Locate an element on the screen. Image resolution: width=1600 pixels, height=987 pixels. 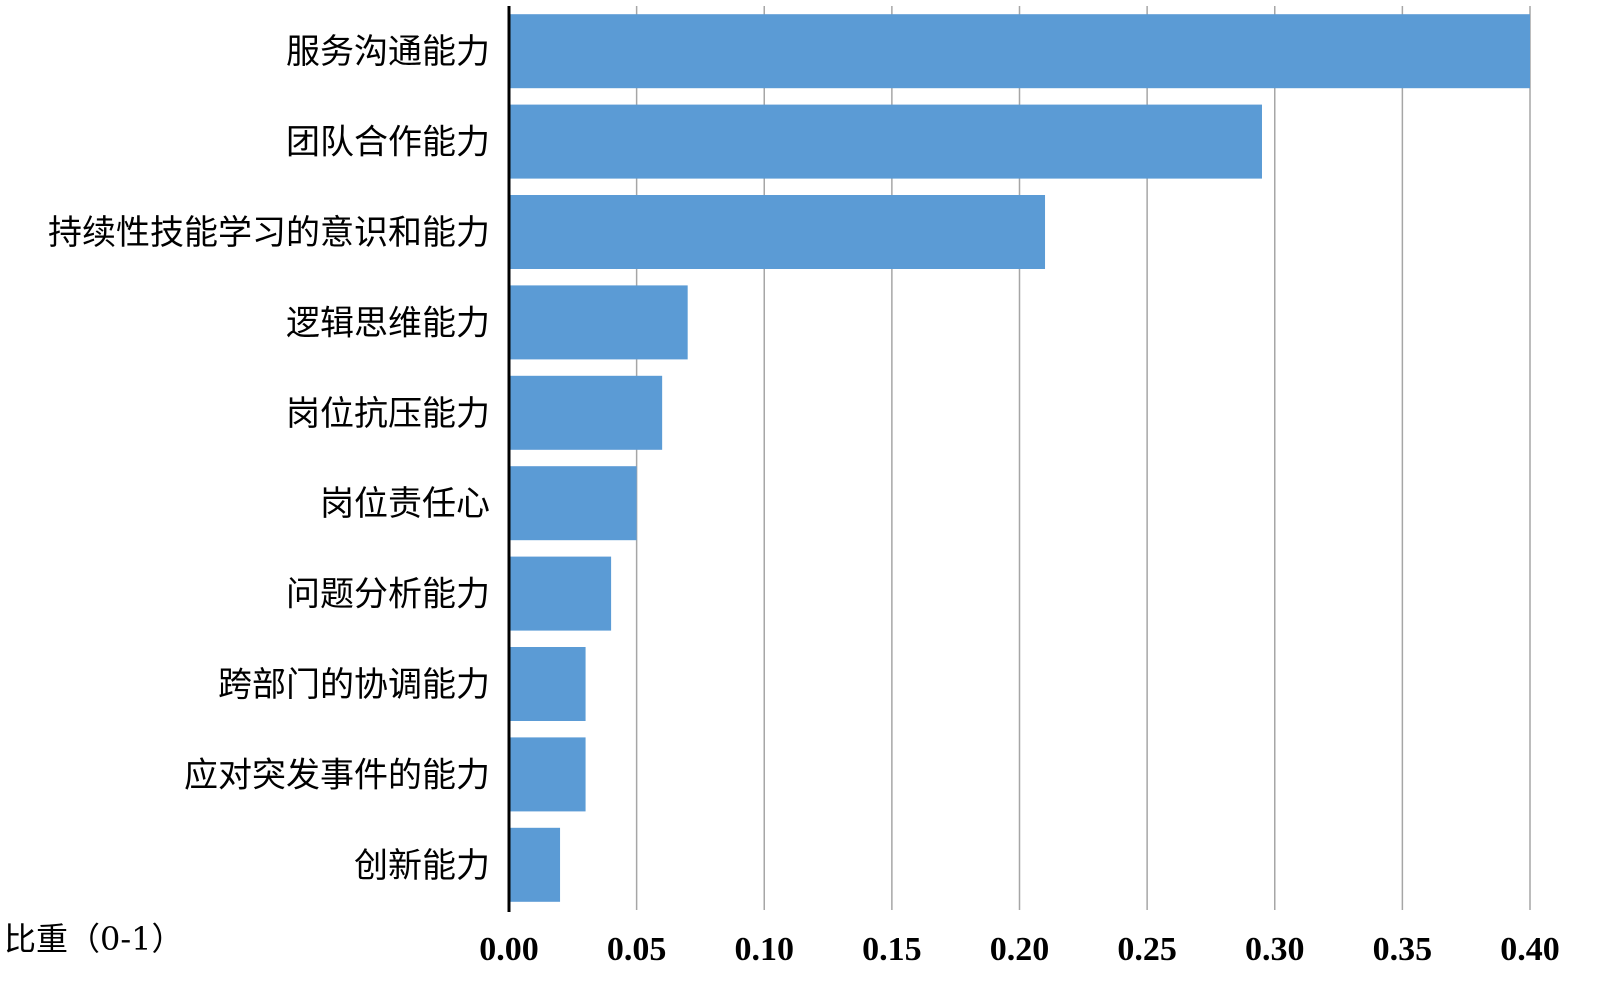
x-tick-label: 0.35 is located at coordinates (1403, 949).